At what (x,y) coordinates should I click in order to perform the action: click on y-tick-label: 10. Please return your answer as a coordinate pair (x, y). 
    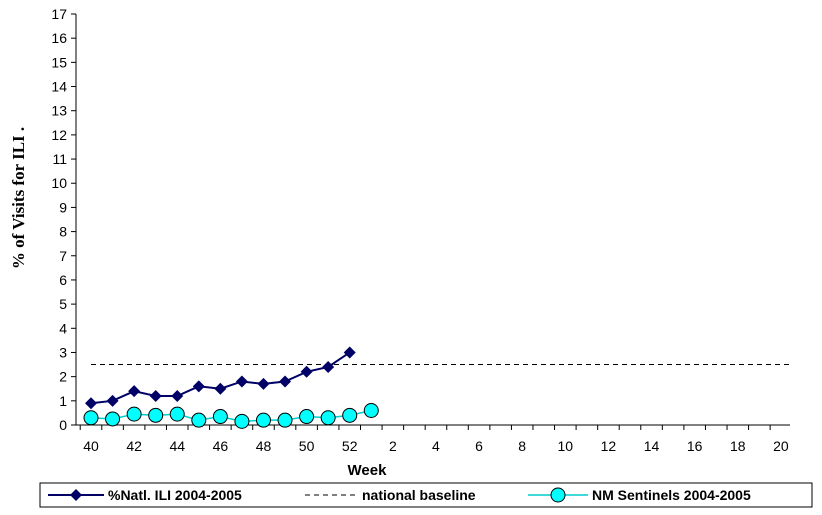
    Looking at the image, I should click on (59, 183).